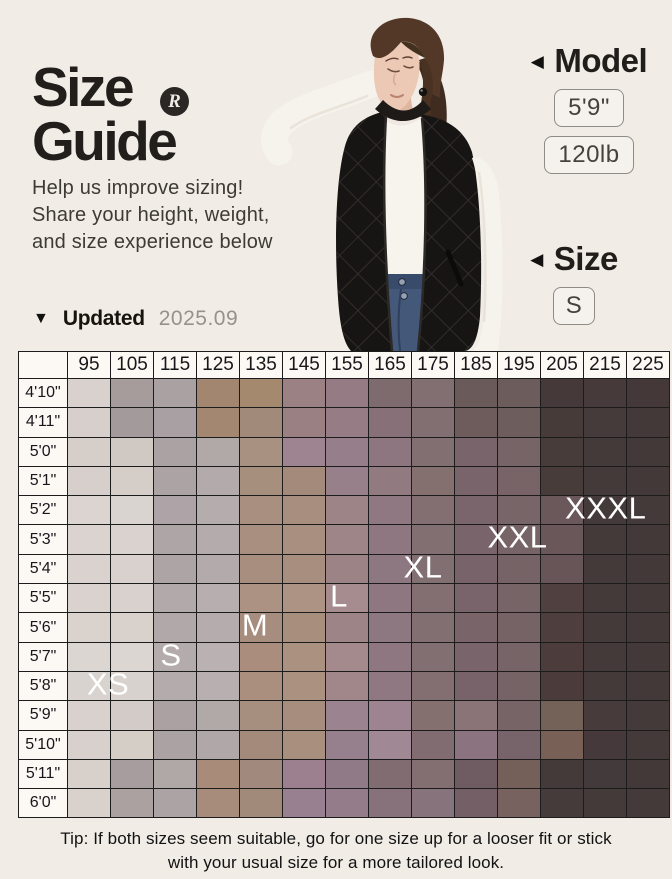 The image size is (672, 879). What do you see at coordinates (89, 365) in the screenshot?
I see `weight-header-cell: 95` at bounding box center [89, 365].